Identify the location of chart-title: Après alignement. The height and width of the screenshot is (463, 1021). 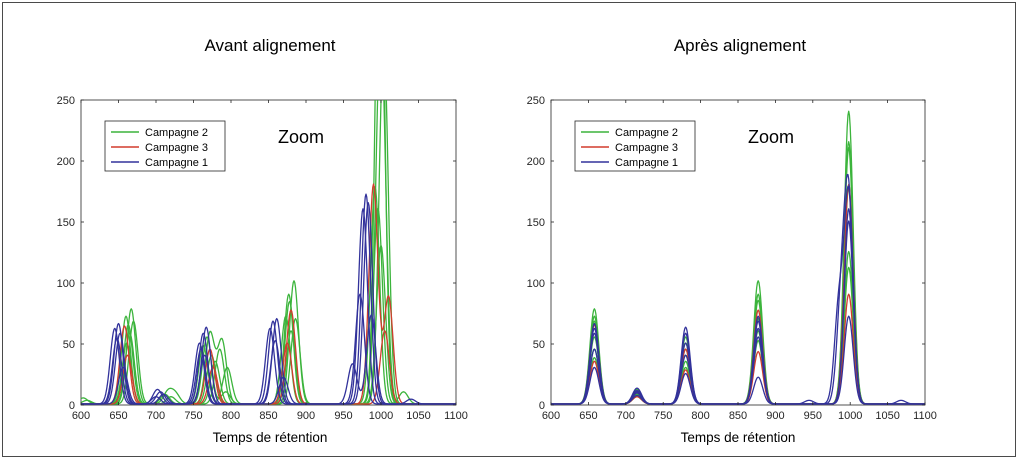
(740, 45).